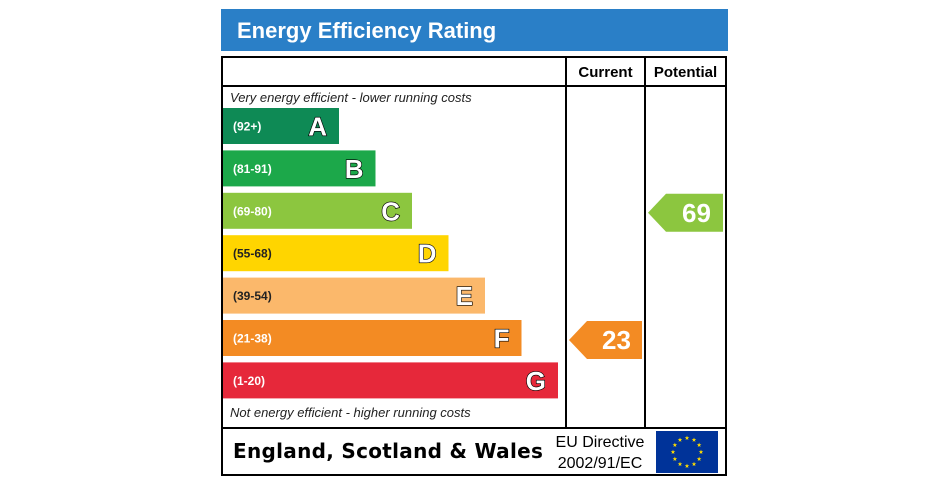  What do you see at coordinates (252, 254) in the screenshot?
I see `band-range-d: (55-68)` at bounding box center [252, 254].